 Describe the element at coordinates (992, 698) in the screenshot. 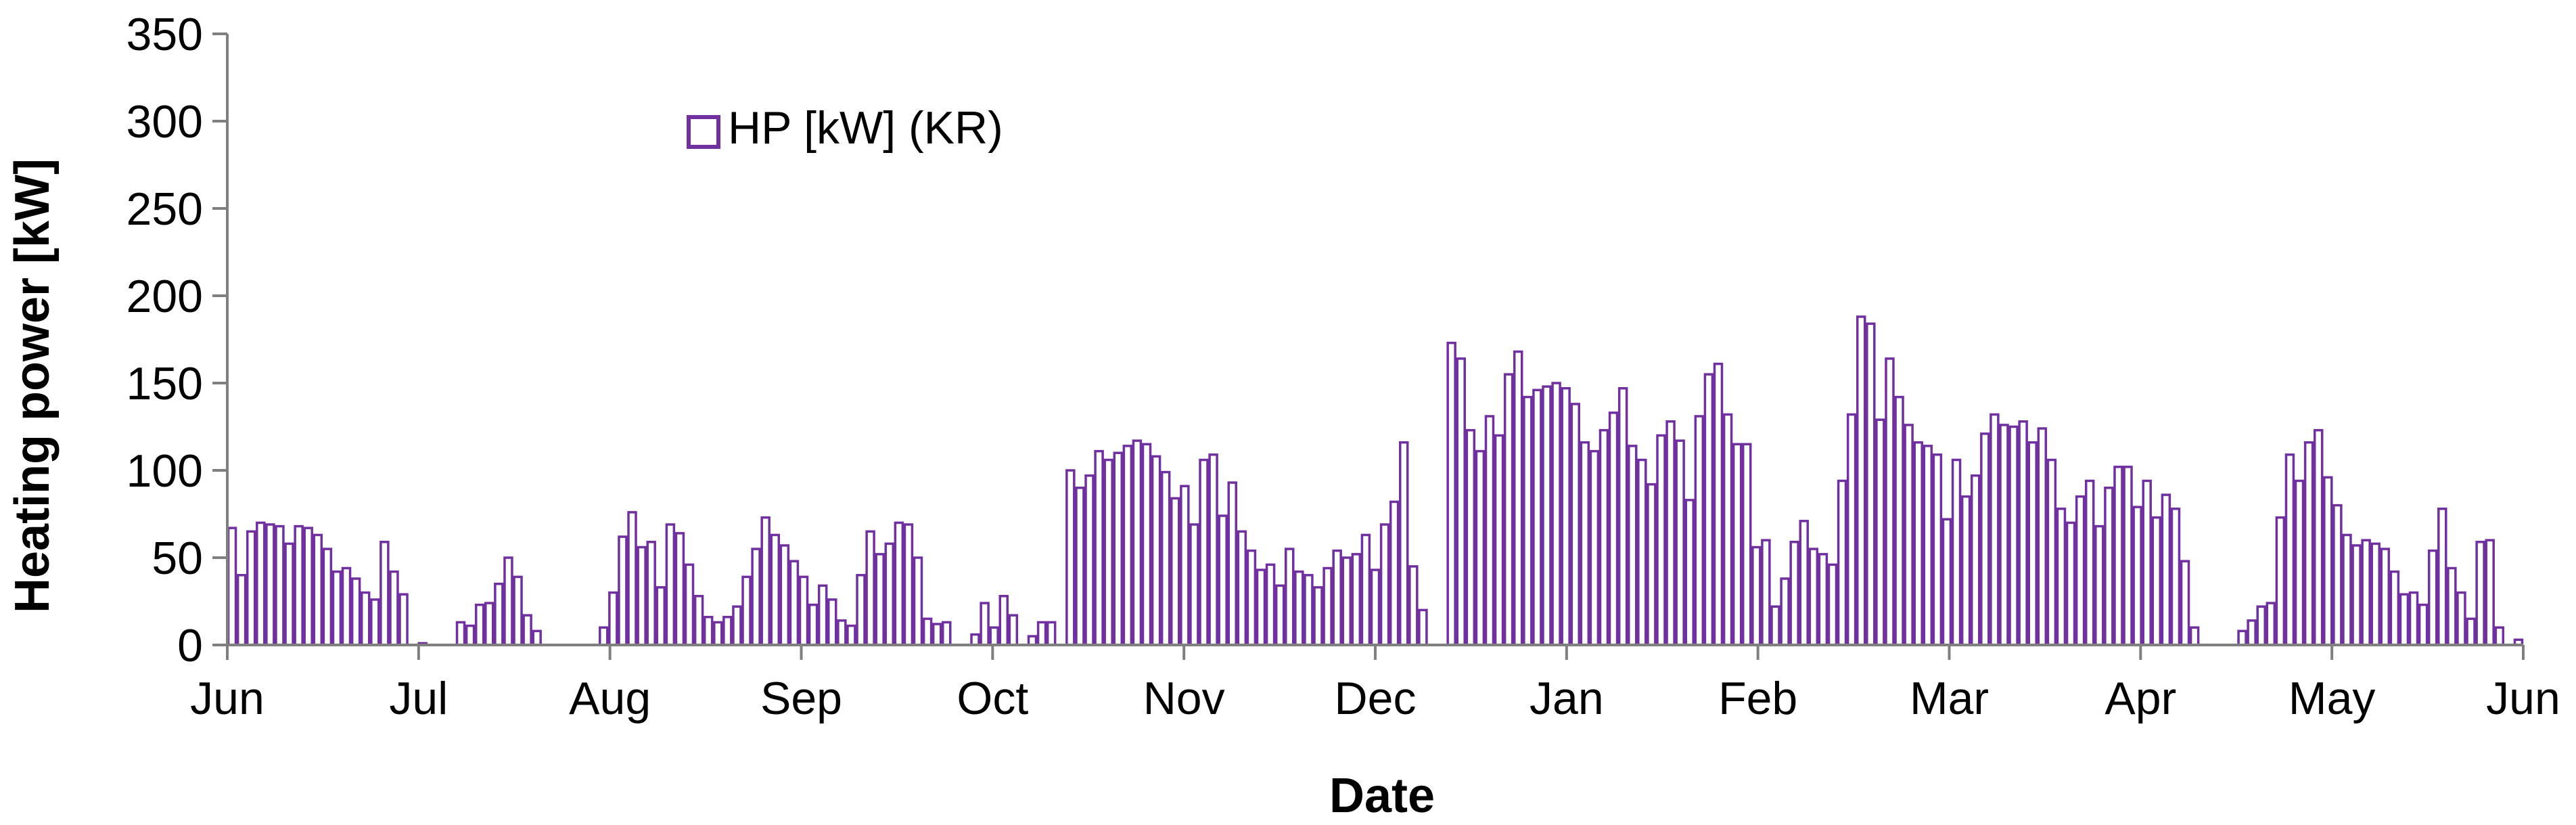

I see `x-tick-label: Oct` at that location.